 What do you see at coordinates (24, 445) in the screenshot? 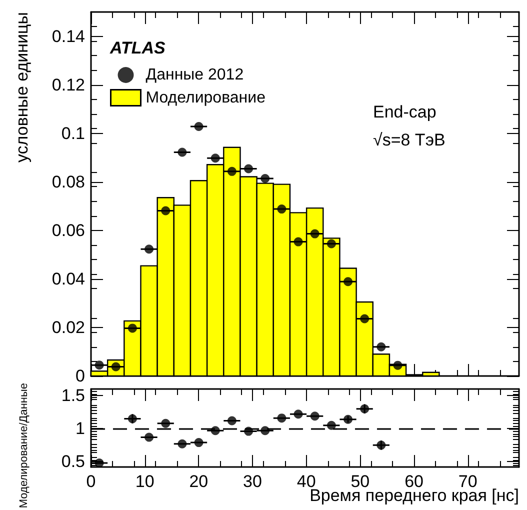
I see `y-axis-title: Моделирование/Данные` at bounding box center [24, 445].